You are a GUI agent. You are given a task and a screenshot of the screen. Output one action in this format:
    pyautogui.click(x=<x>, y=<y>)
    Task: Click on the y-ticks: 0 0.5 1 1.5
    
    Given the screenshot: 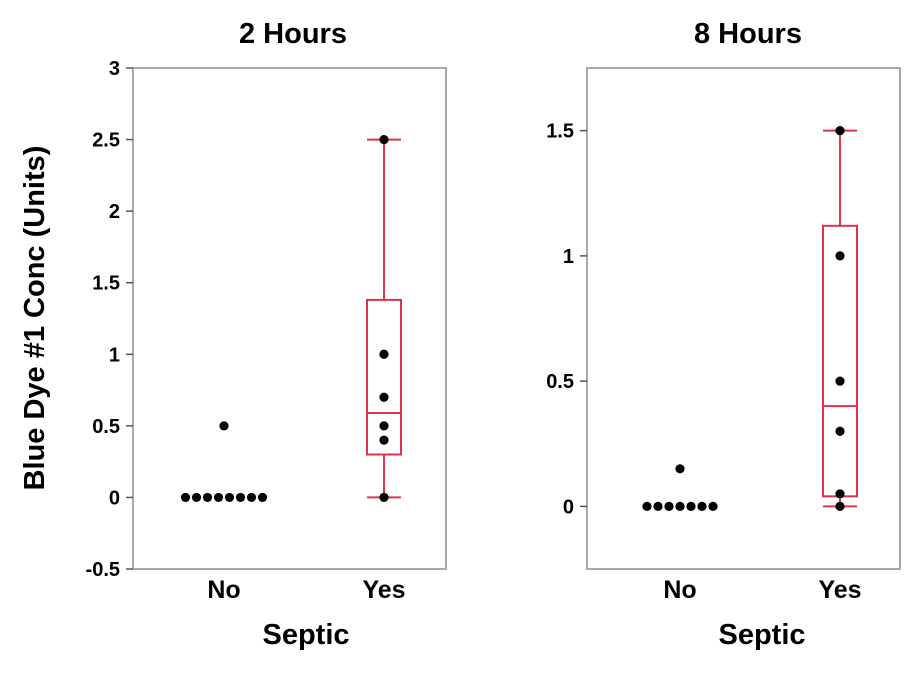 What is the action you would take?
    pyautogui.click(x=566, y=319)
    